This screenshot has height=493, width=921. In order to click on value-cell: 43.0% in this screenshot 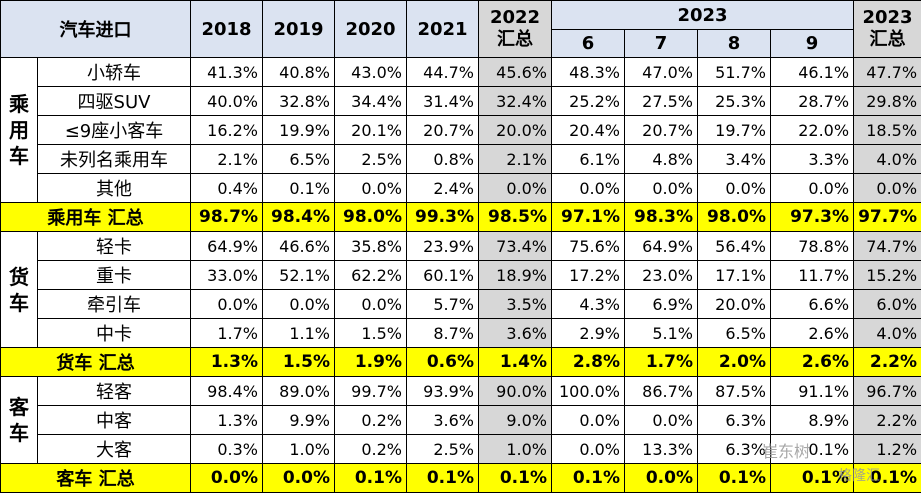, I will do `click(371, 72)`.